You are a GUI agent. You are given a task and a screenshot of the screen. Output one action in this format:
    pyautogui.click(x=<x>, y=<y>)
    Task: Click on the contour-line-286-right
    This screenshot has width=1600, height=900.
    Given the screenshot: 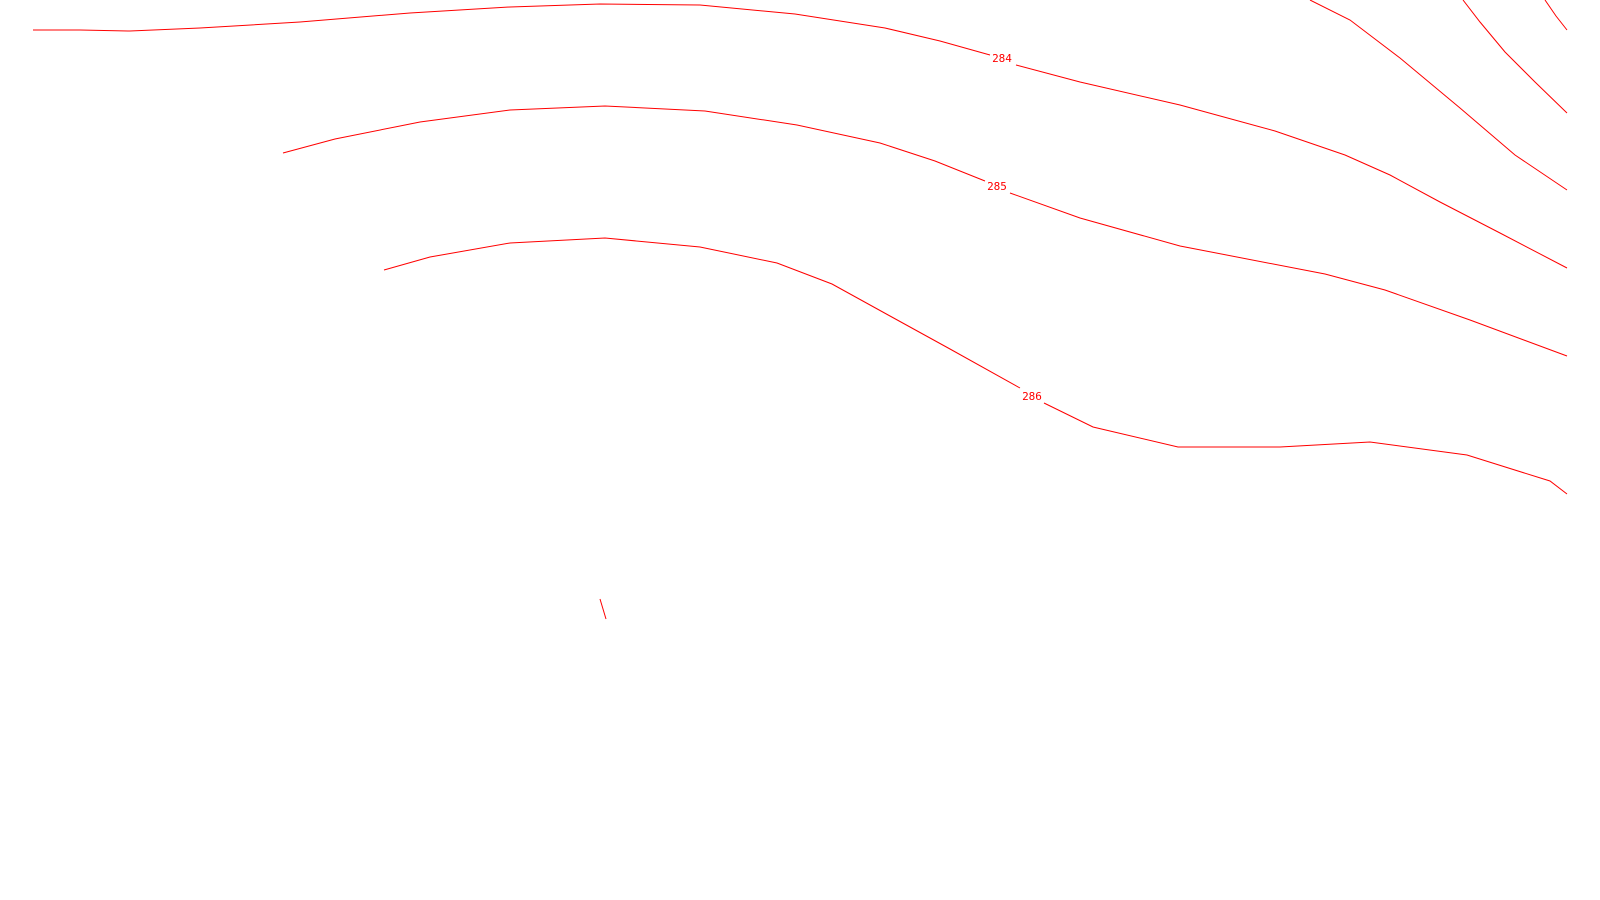 What is the action you would take?
    pyautogui.click(x=1305, y=448)
    